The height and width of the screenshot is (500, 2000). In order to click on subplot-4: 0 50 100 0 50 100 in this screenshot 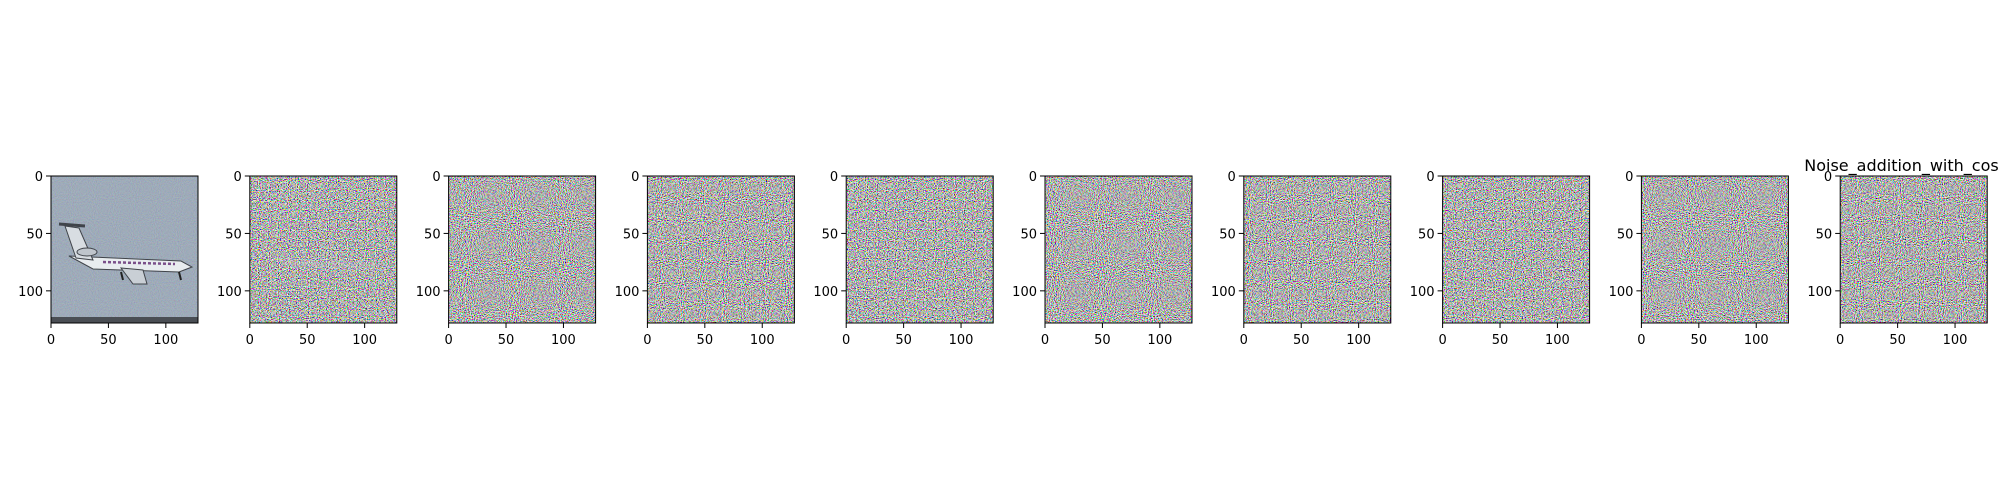, I will do `click(705, 259)`.